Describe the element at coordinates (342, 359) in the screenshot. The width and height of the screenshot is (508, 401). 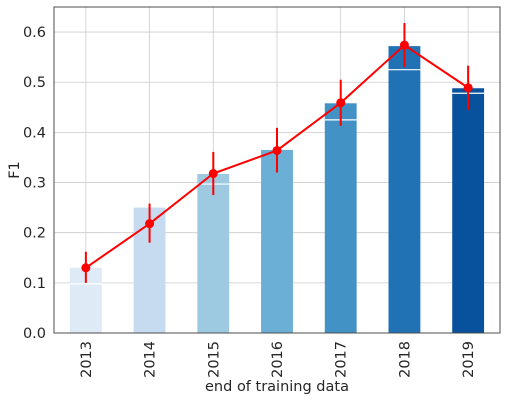
I see `x-tick-label: 2017` at that location.